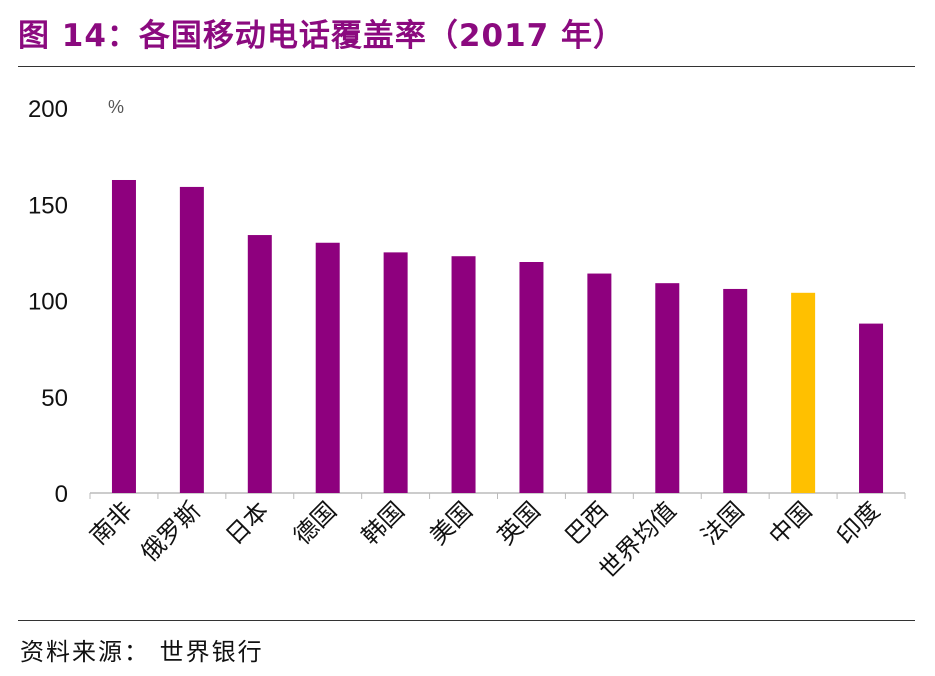  What do you see at coordinates (859, 523) in the screenshot?
I see `x-tick-label: 印度` at bounding box center [859, 523].